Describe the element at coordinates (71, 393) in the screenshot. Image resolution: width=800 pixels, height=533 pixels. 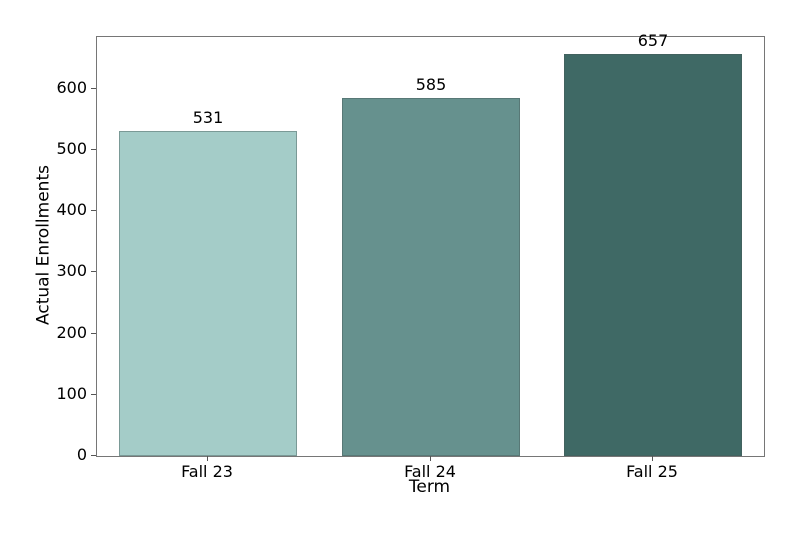
I see `y-tick-label: 100` at that location.